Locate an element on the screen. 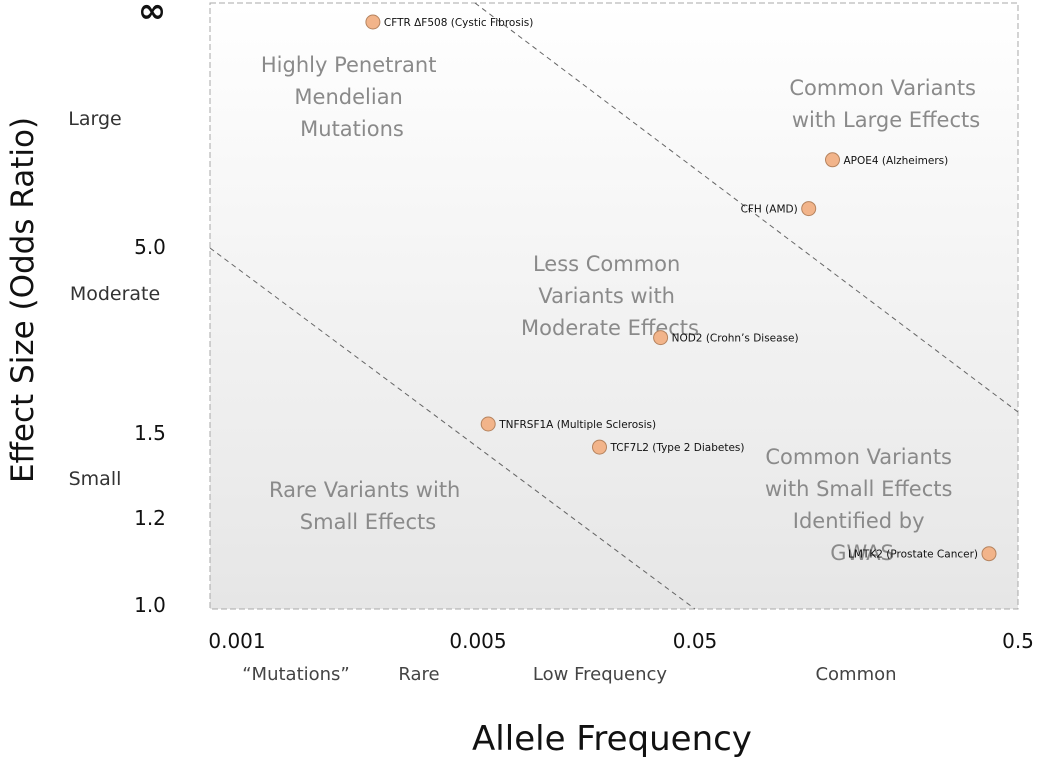 The width and height of the screenshot is (1042, 764). data-point-label-5: TCF7L2 (Type 2 Diabetes) is located at coordinates (677, 448).